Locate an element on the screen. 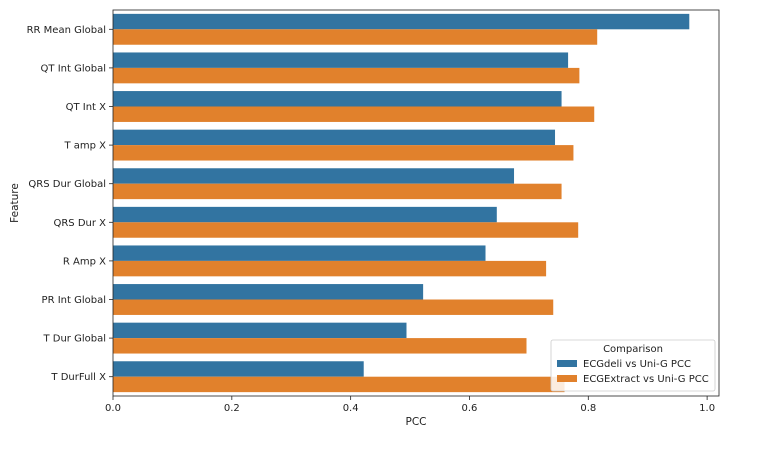  y-tick-label: T Dur Global is located at coordinates (74, 339).